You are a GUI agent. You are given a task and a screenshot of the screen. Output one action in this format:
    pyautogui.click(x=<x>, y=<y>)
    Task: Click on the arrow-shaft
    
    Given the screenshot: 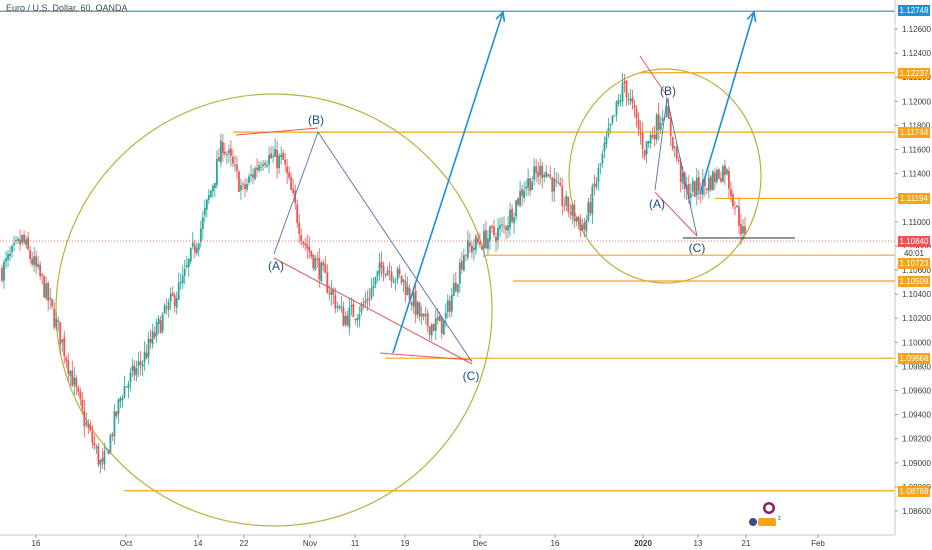 What is the action you would take?
    pyautogui.click(x=727, y=103)
    